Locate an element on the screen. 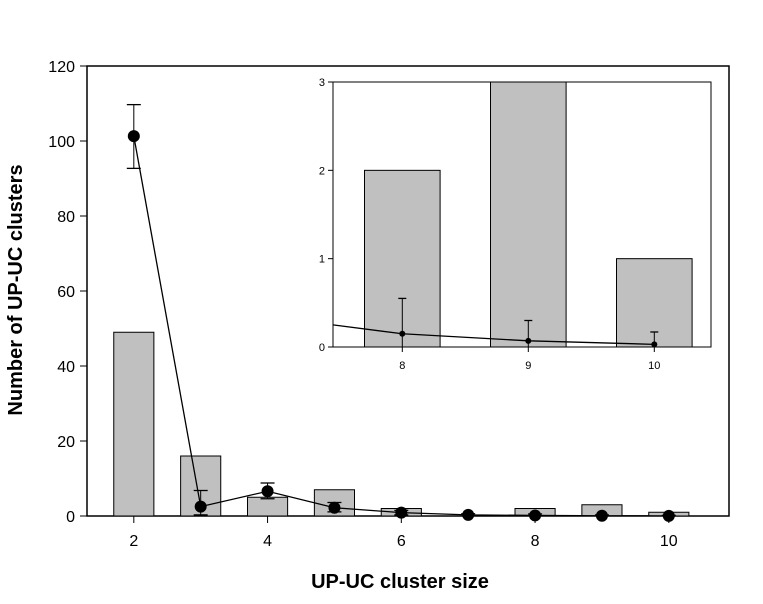 The height and width of the screenshot is (604, 763). x-tick-label-2: 2 is located at coordinates (133, 541).